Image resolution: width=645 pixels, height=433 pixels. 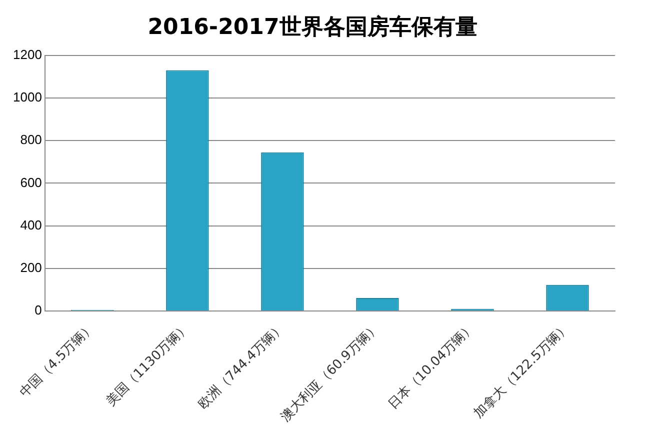 What do you see at coordinates (313, 27) in the screenshot?
I see `chart-title: 2016-2017世界各国房车保有量` at bounding box center [313, 27].